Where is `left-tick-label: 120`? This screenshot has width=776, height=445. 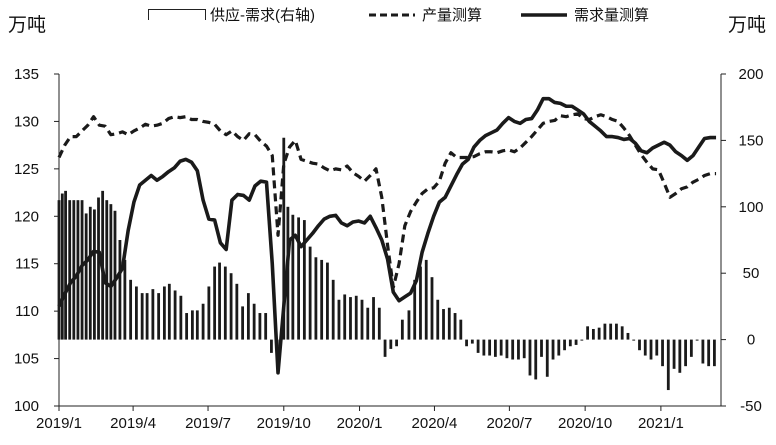
left-tick-label: 120 is located at coordinates (26, 216).